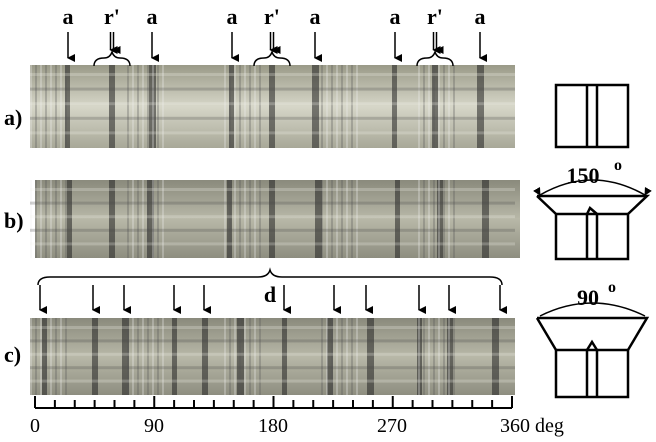  I want to click on marker-label: r', so click(112, 16).